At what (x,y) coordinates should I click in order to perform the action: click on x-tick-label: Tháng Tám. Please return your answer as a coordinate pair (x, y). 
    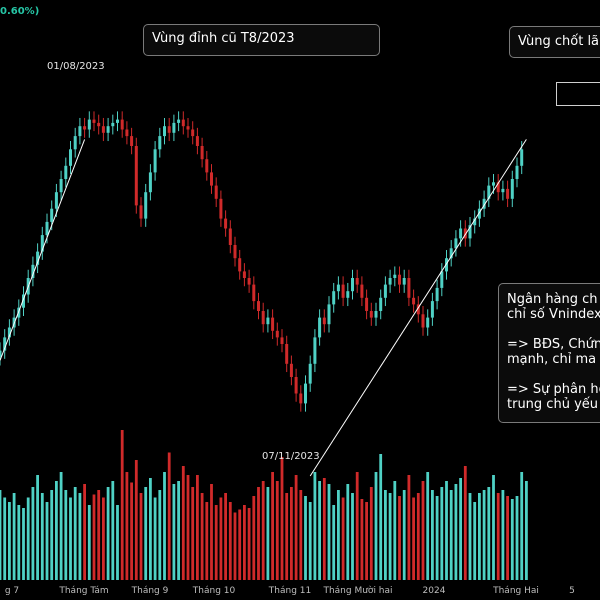
    Looking at the image, I should click on (84, 591).